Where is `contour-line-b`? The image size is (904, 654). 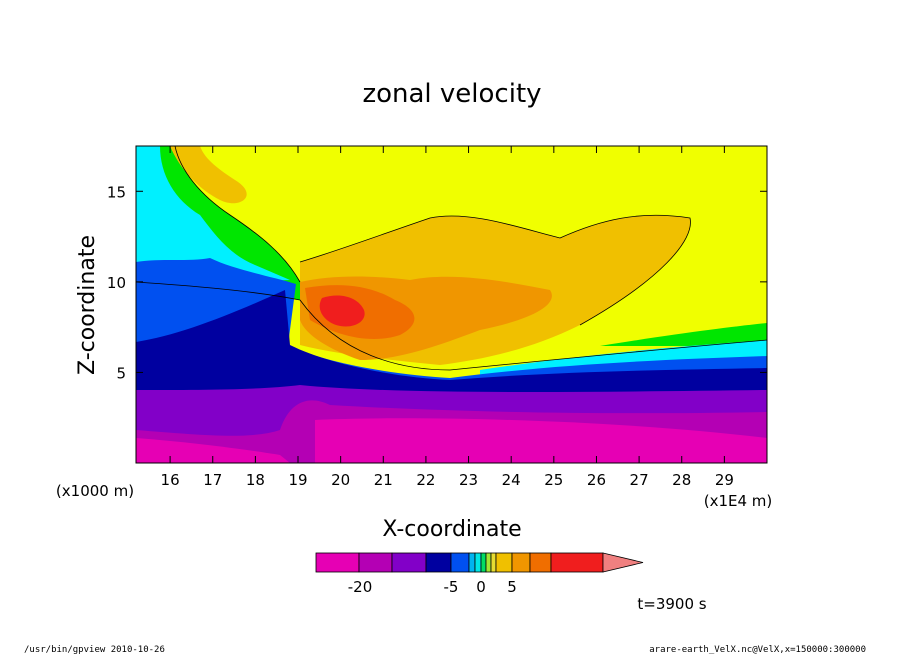
contour-line-b is located at coordinates (237, 214).